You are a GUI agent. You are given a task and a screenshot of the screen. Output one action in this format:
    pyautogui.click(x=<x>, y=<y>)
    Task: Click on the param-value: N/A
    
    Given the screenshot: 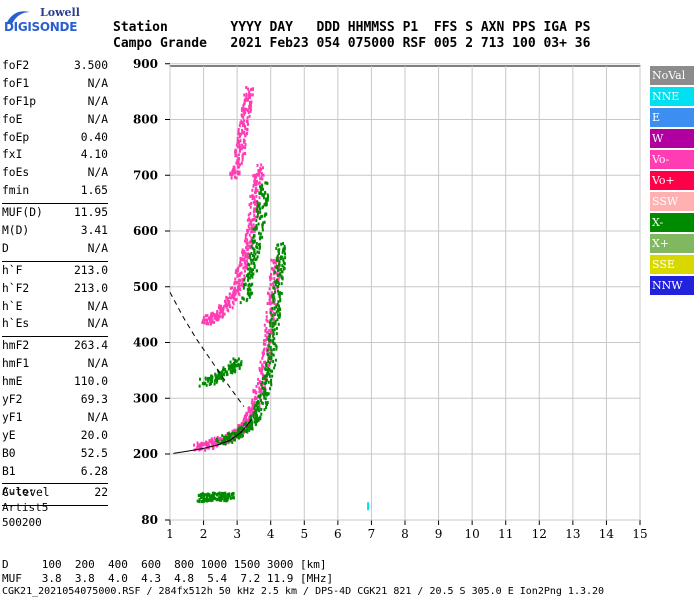 What is the action you would take?
    pyautogui.click(x=97, y=324)
    